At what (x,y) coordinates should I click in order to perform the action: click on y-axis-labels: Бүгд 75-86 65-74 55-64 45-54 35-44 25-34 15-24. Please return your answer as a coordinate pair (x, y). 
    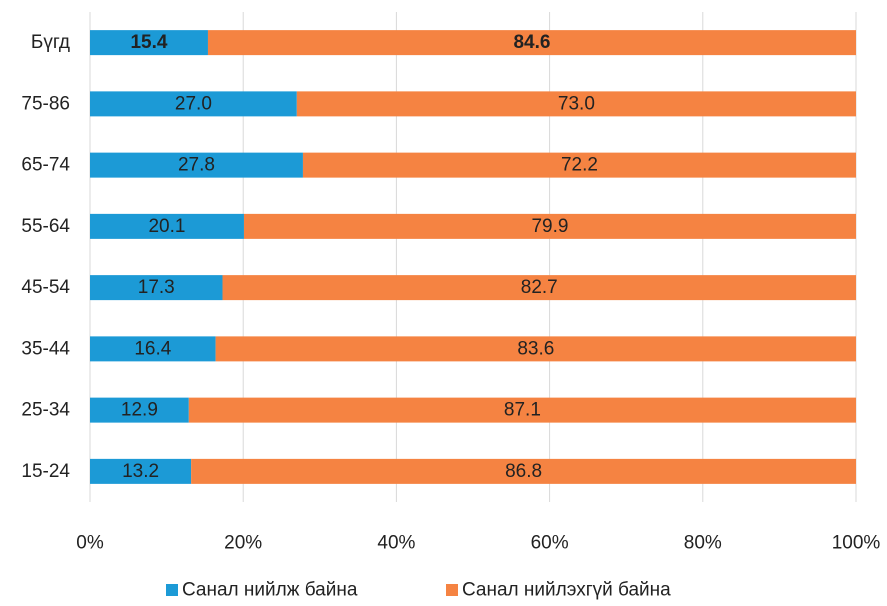
    Looking at the image, I should click on (45, 257).